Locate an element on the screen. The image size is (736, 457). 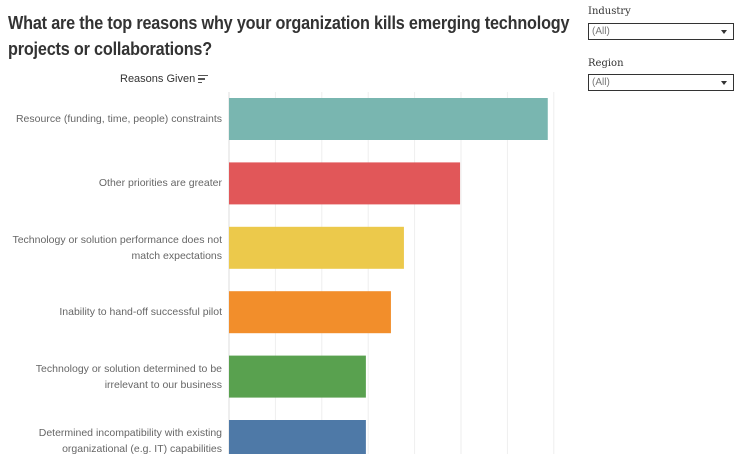
region-select: (All) is located at coordinates (661, 82).